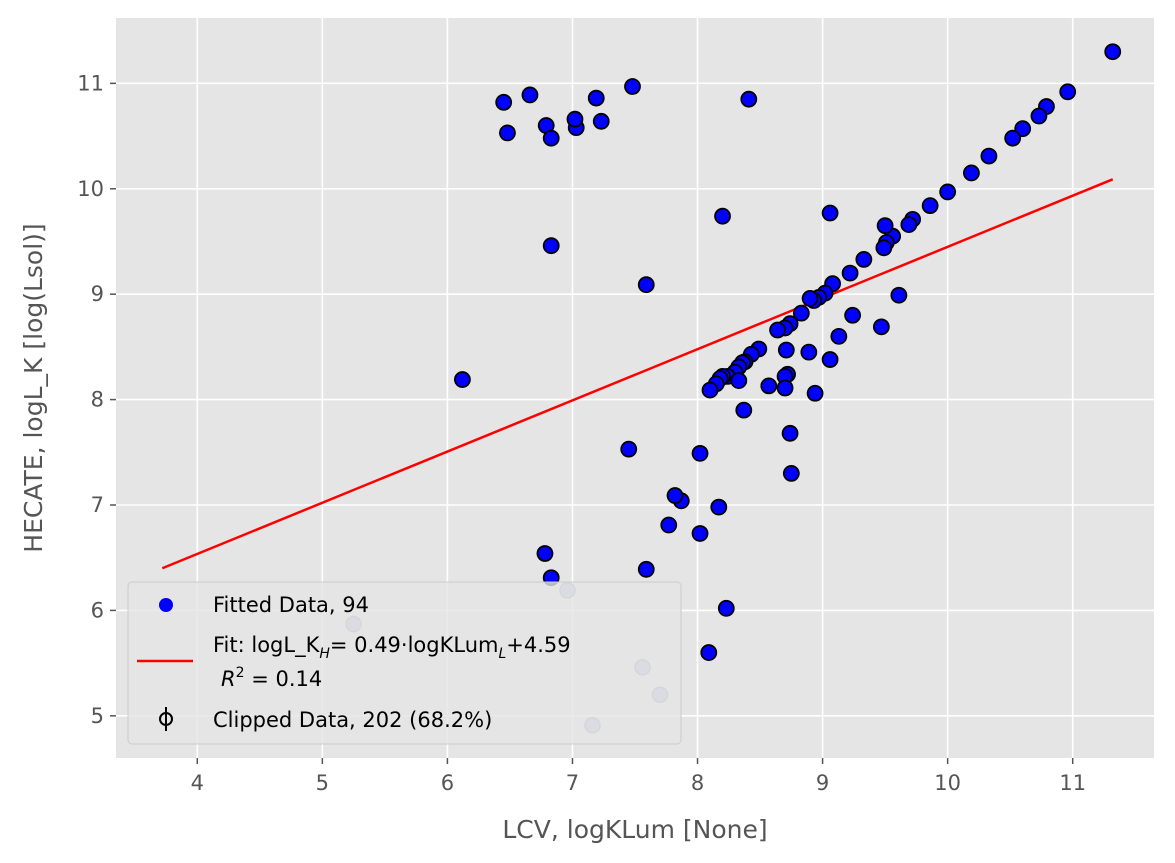  What do you see at coordinates (324, 654) in the screenshot?
I see `legend-fit-label-sub-h: H` at bounding box center [324, 654].